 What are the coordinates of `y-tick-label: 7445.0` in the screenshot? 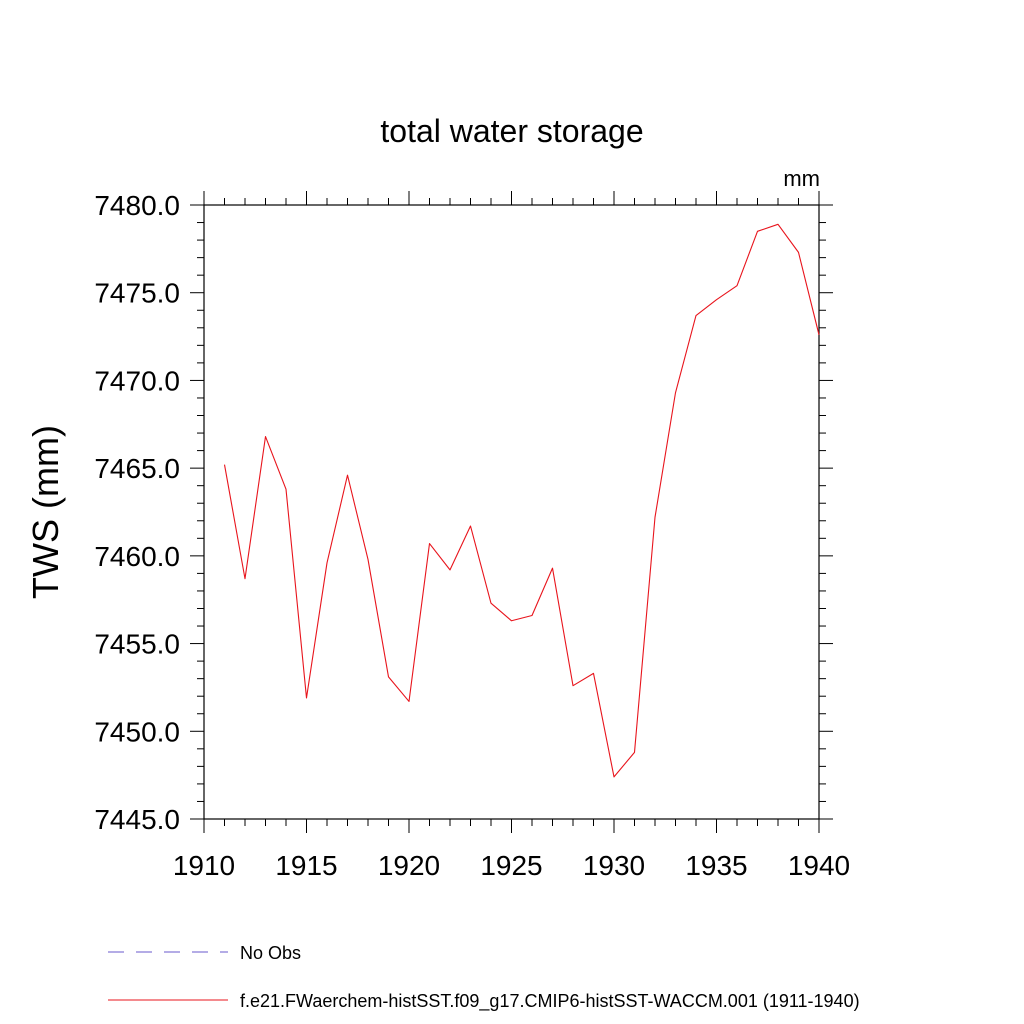 It's located at (137, 819).